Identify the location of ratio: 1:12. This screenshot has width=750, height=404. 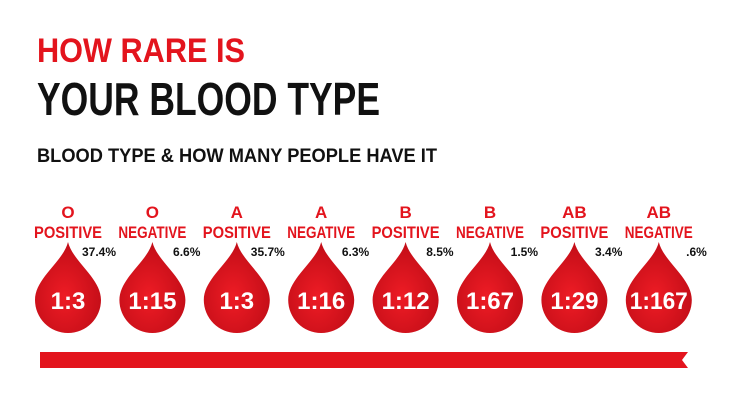
(406, 301).